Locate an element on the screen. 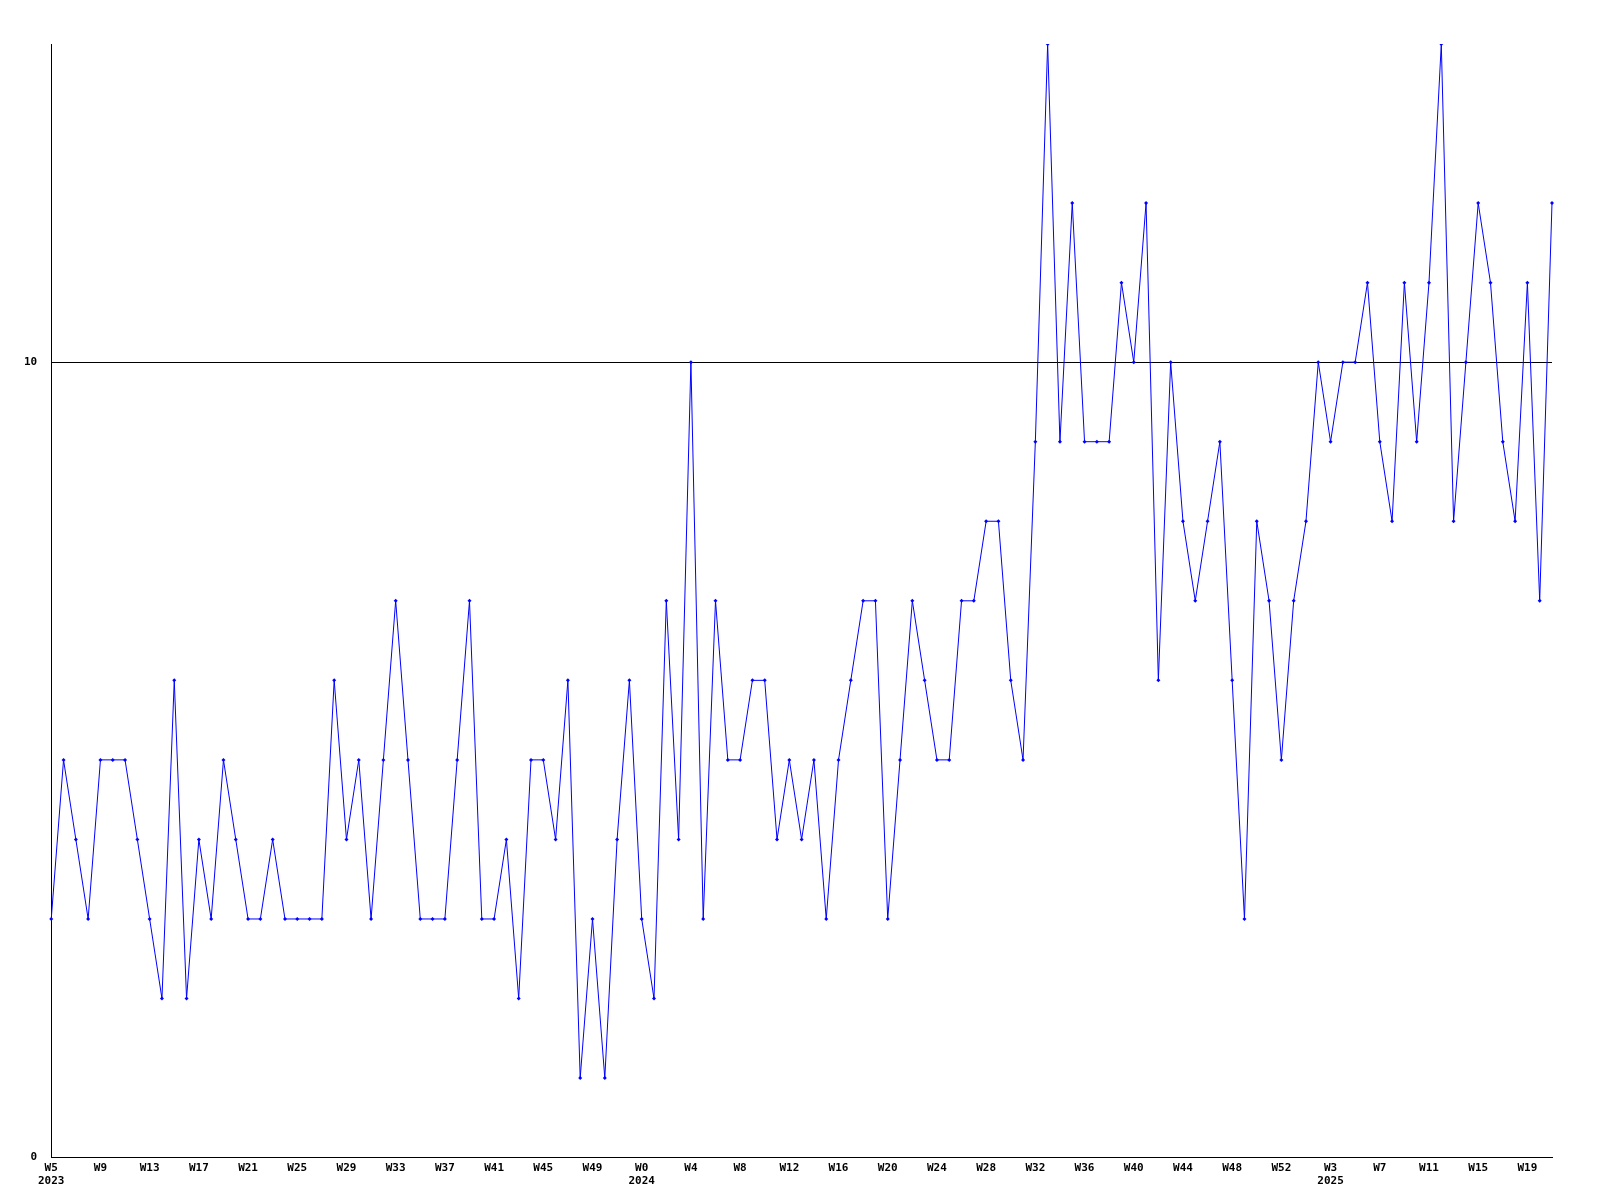 The image size is (1600, 1200). x-tick-label: W44 is located at coordinates (1183, 1168).